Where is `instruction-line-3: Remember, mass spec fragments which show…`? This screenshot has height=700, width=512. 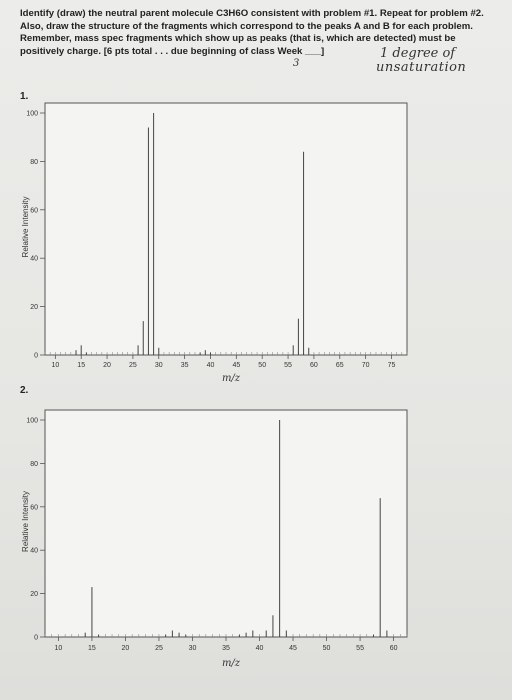 instruction-line-3: Remember, mass spec fragments which show… is located at coordinates (238, 39).